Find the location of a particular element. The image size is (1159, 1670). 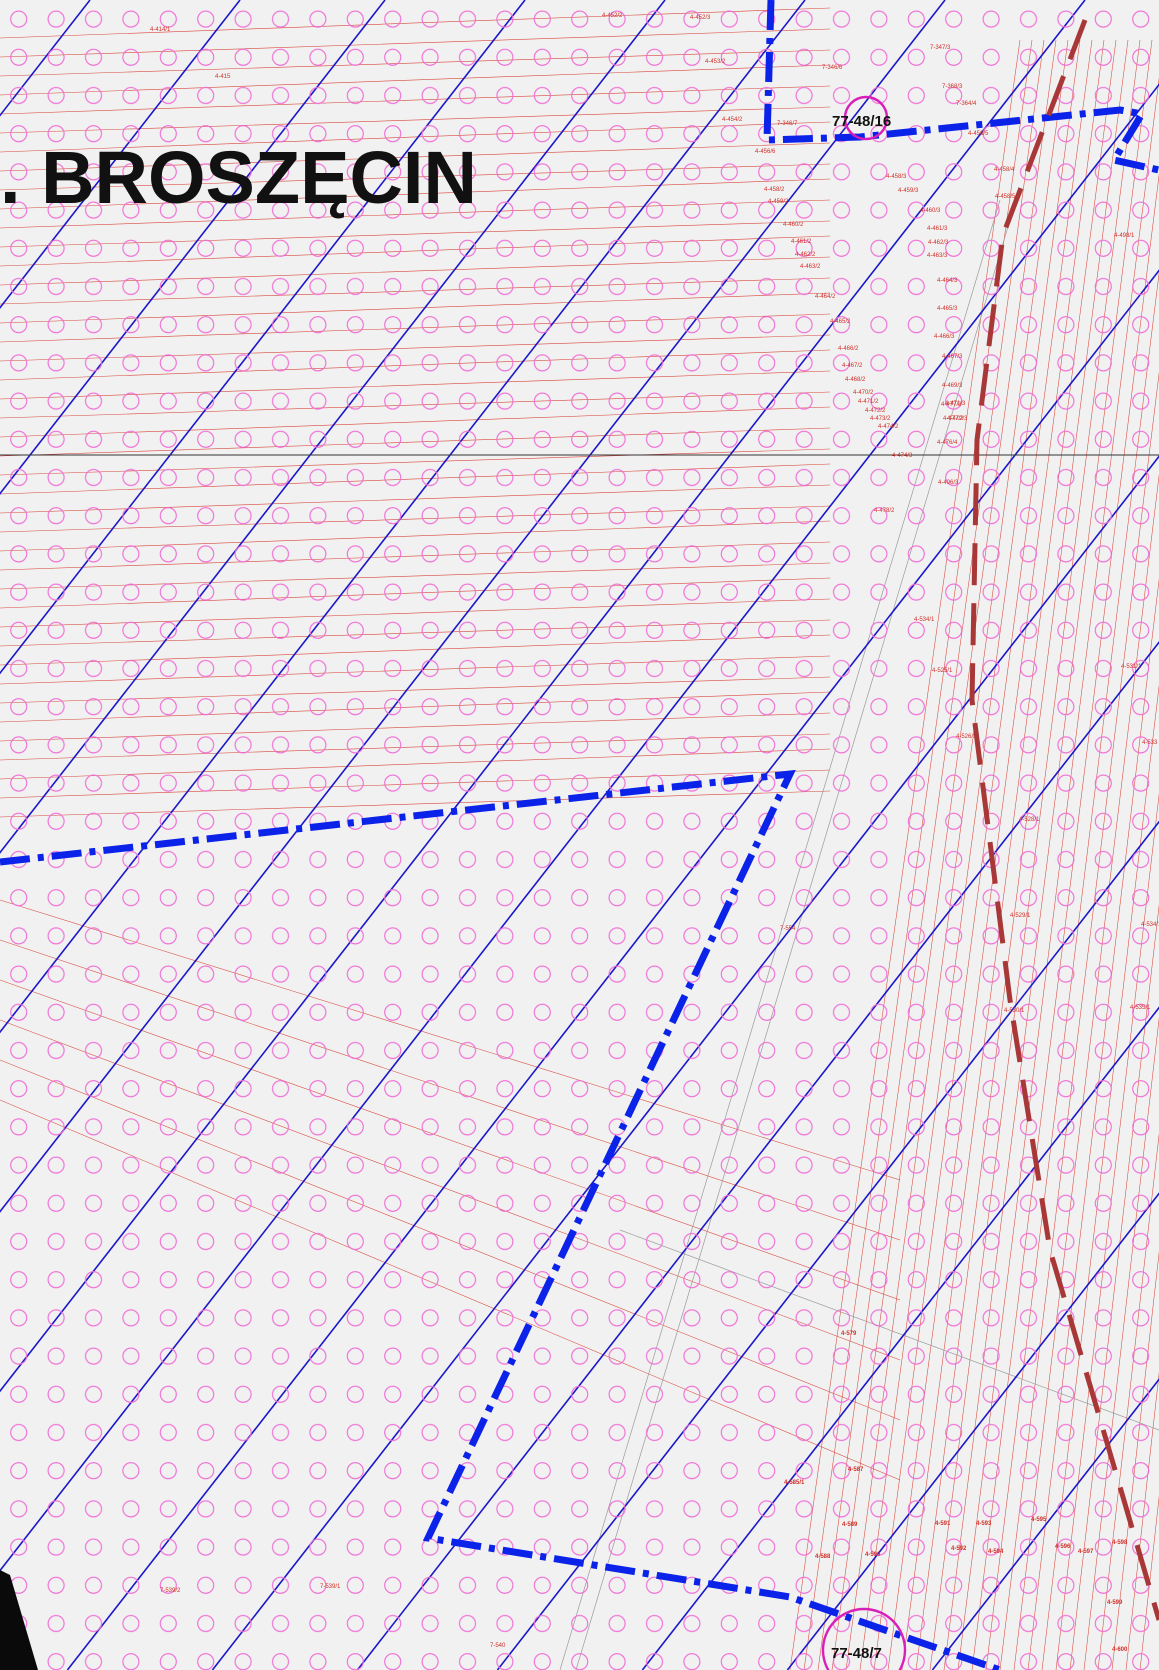

parcel-label: 7-364/4 is located at coordinates (966, 104).